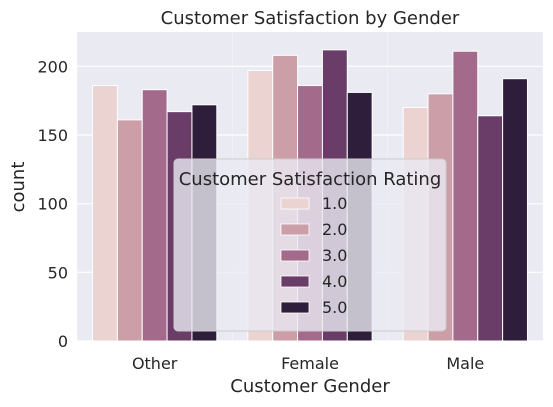 The image size is (553, 407). I want to click on legend-label: 1.0, so click(334, 203).